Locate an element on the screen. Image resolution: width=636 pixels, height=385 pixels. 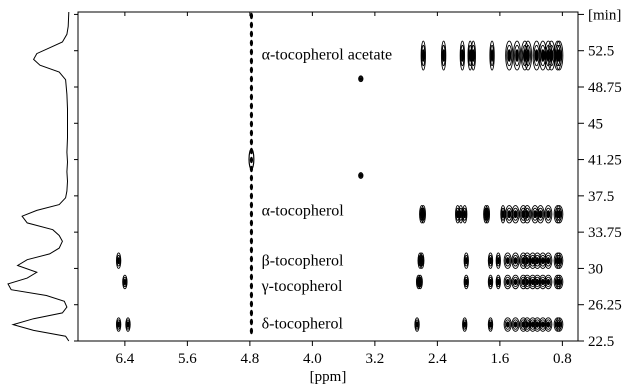
x-axis-title: [ppm] is located at coordinates (328, 377).